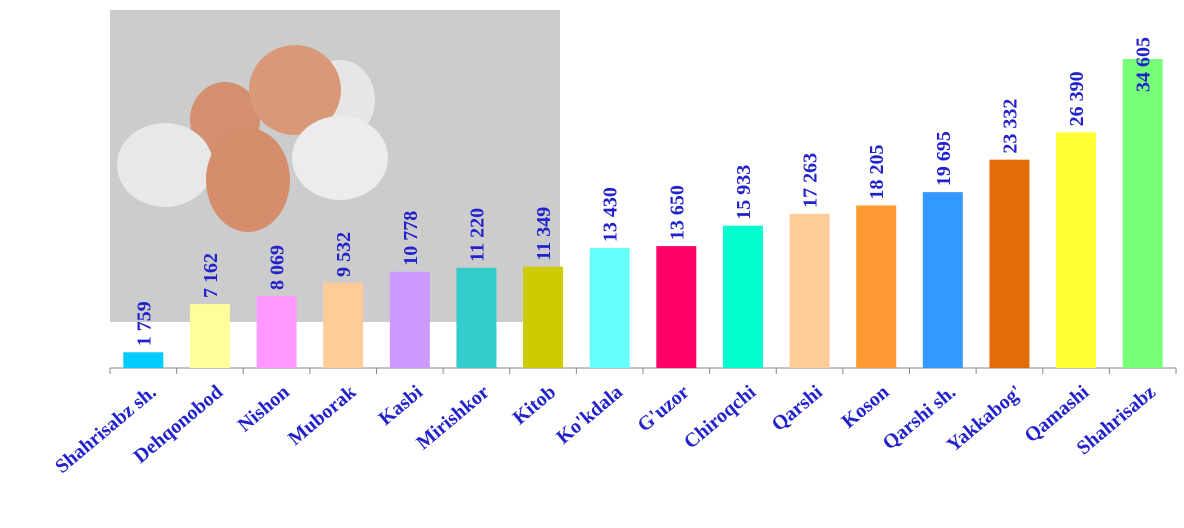  Describe the element at coordinates (944, 158) in the screenshot. I see `value-label: 19 695` at that location.